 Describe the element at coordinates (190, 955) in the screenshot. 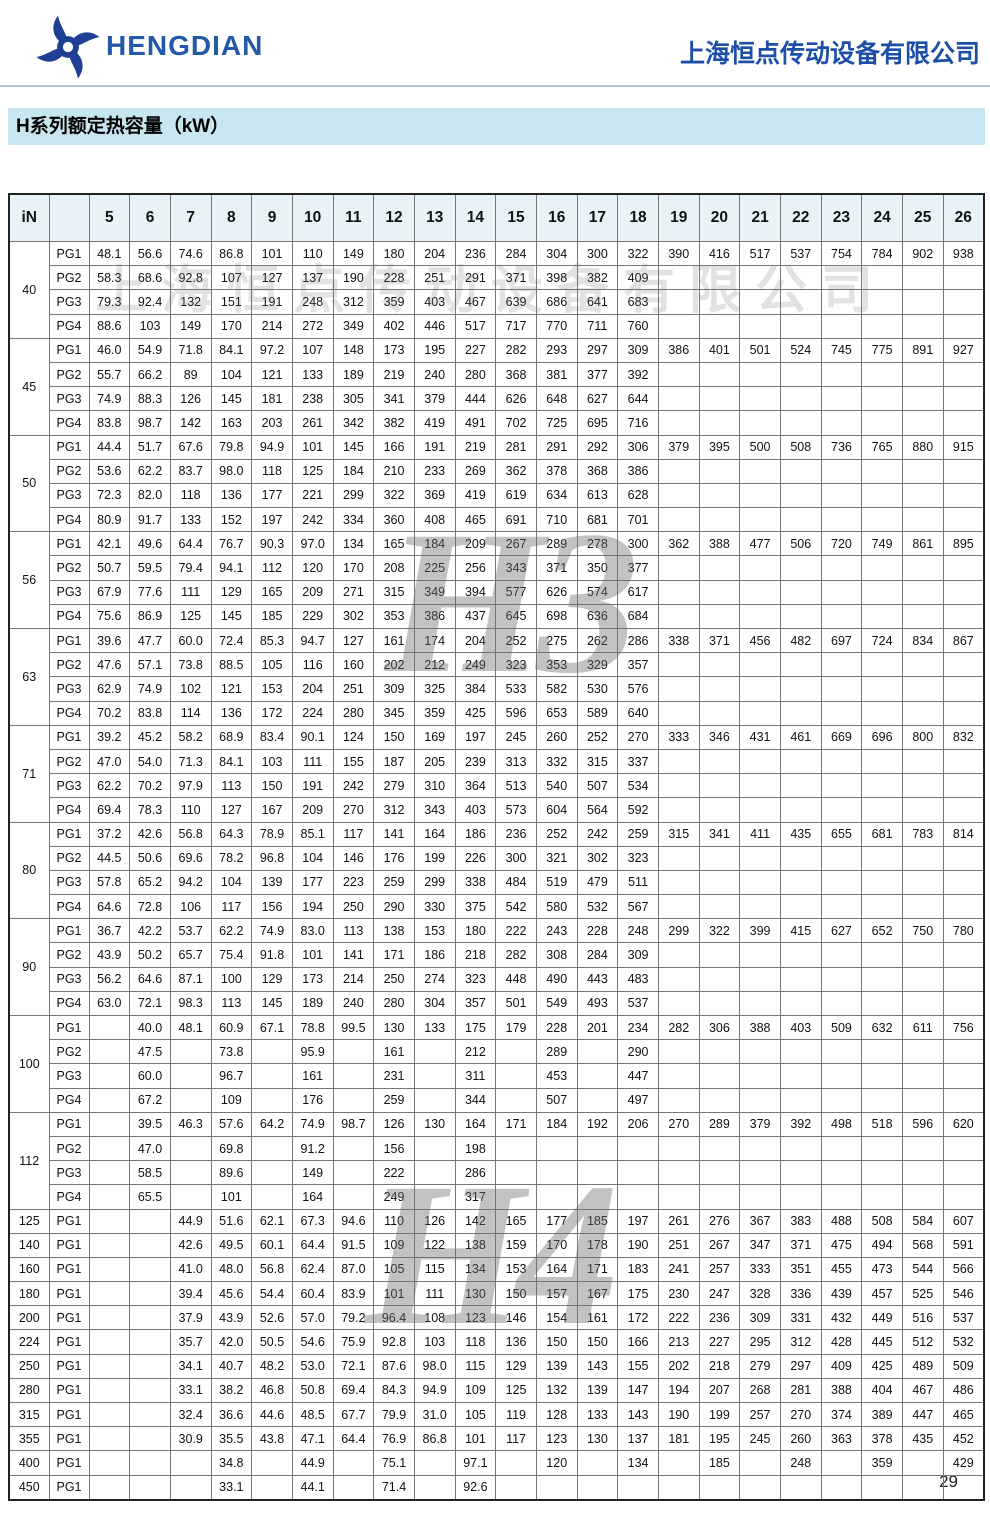

I see `cell-90-PG2-col7: 65.7` at that location.